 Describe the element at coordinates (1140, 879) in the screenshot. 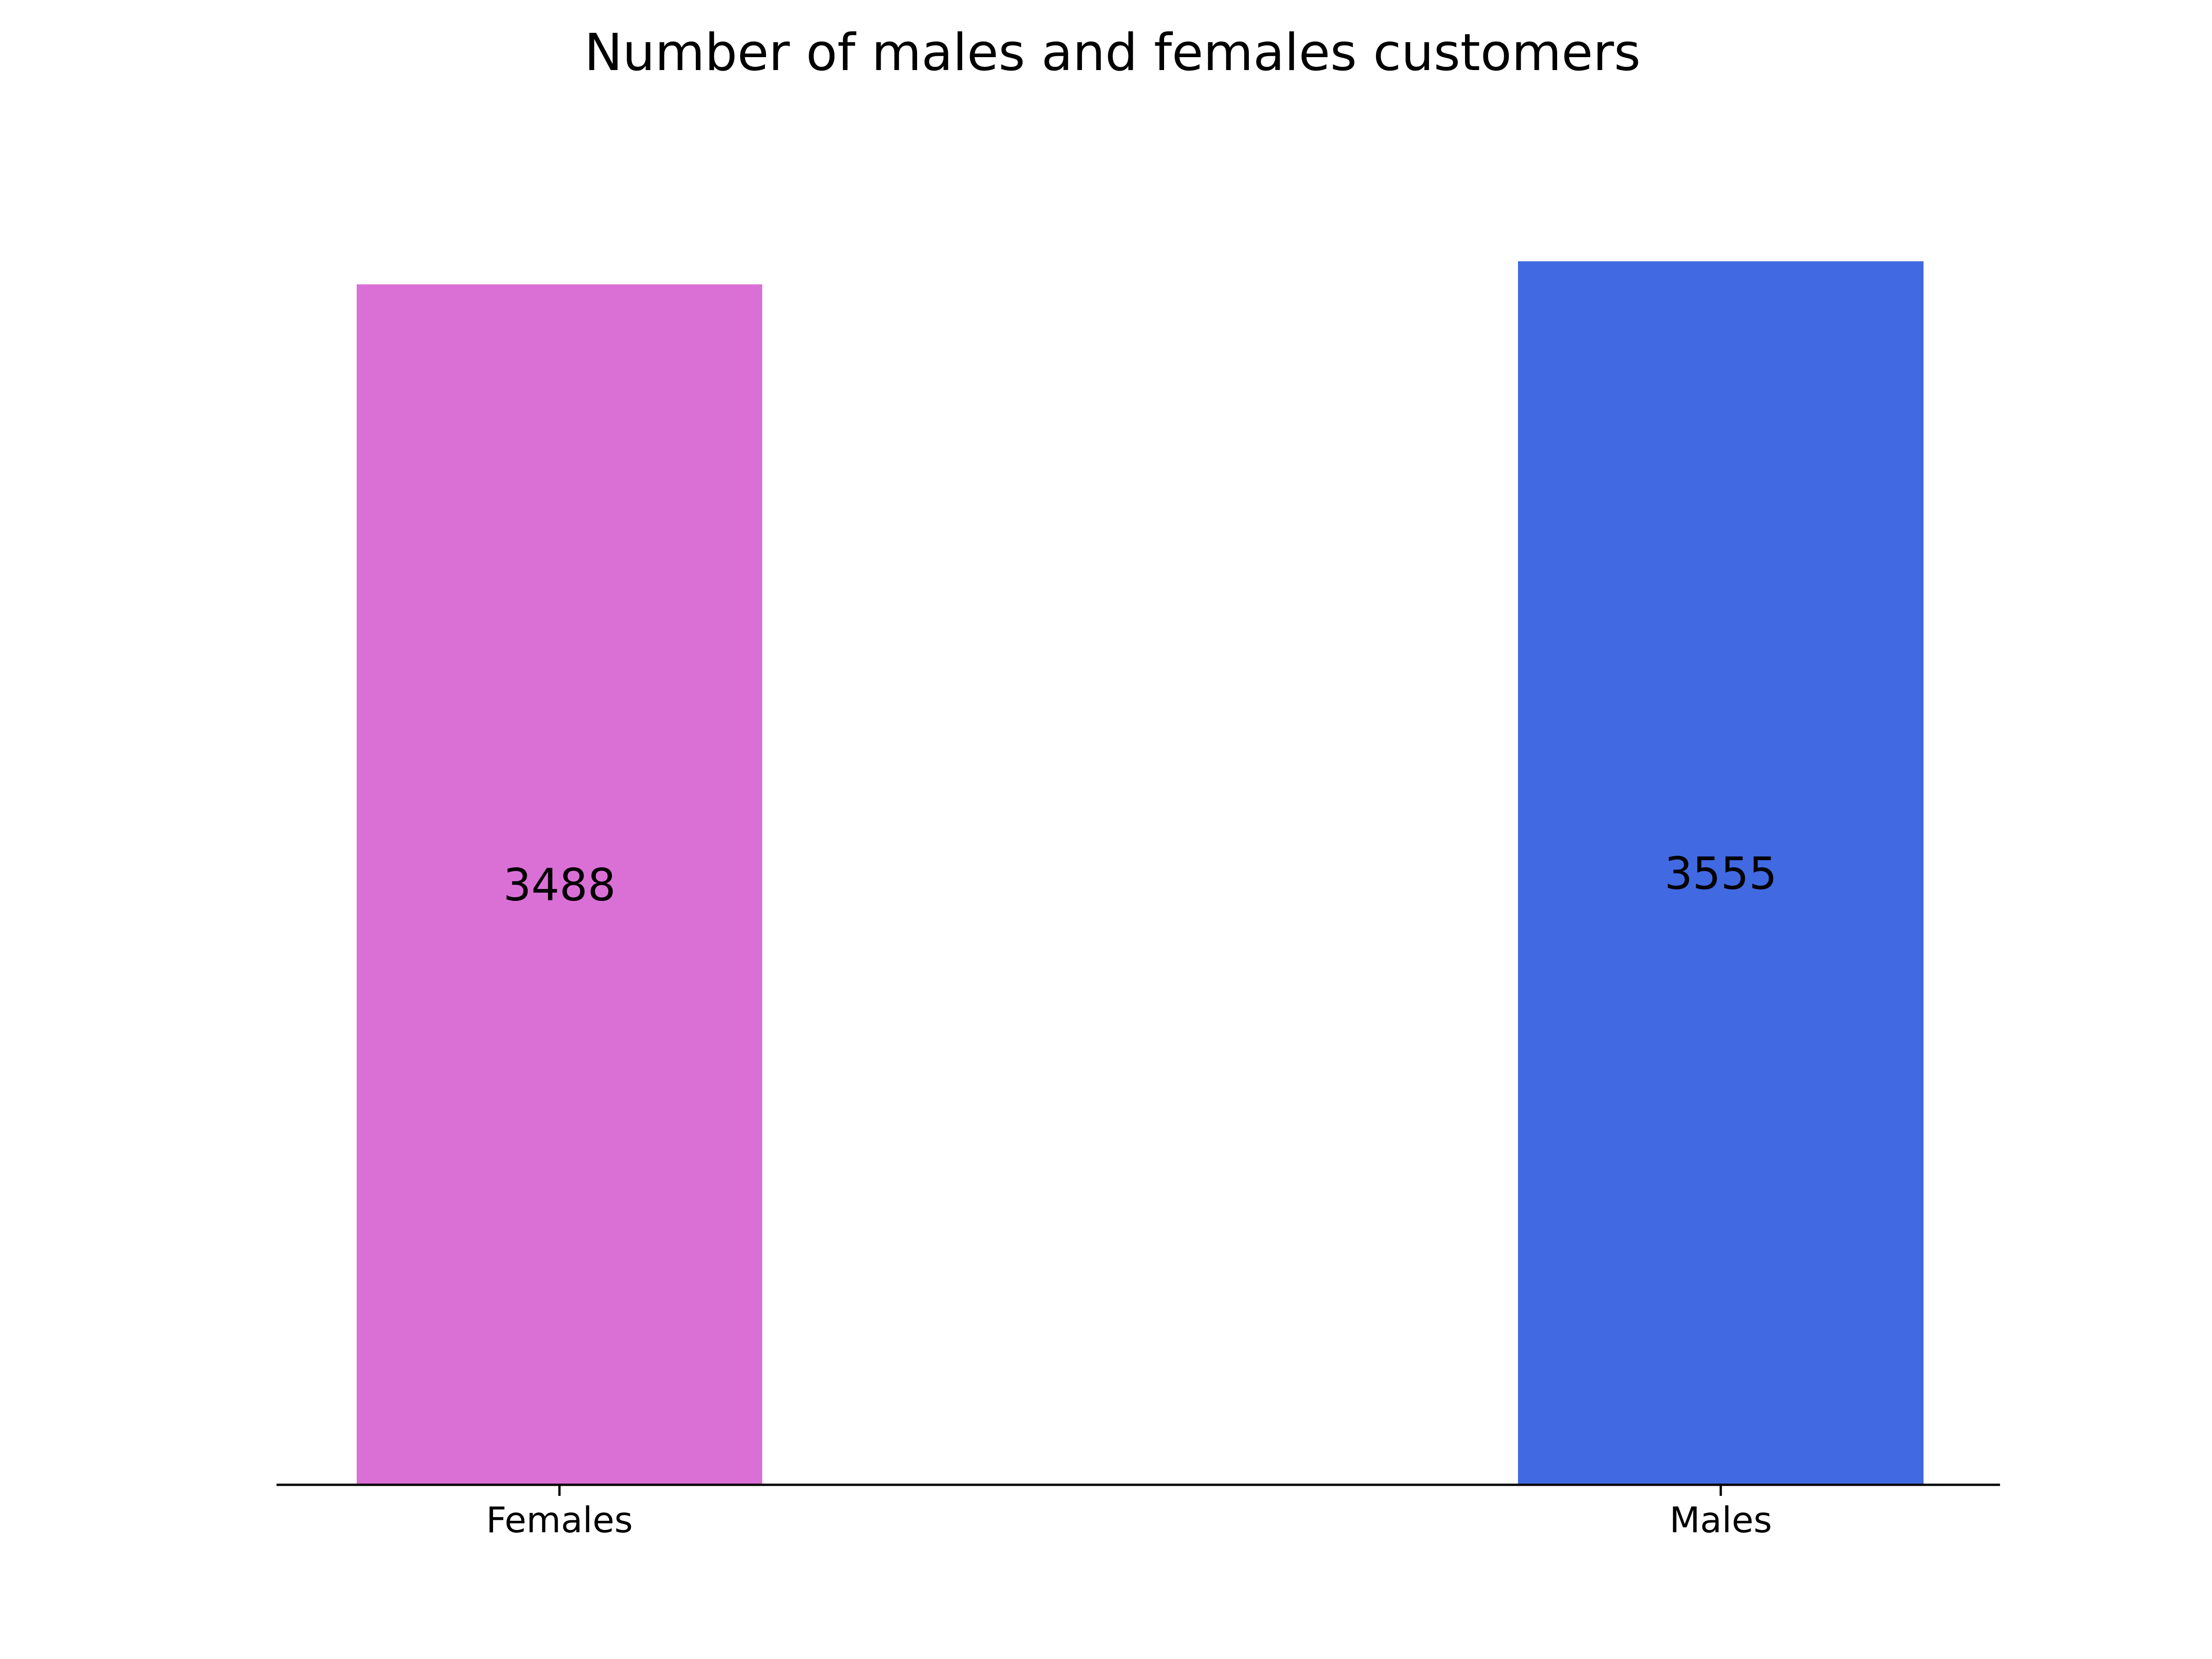

I see `bar-labels-layer: 3488 3555` at that location.